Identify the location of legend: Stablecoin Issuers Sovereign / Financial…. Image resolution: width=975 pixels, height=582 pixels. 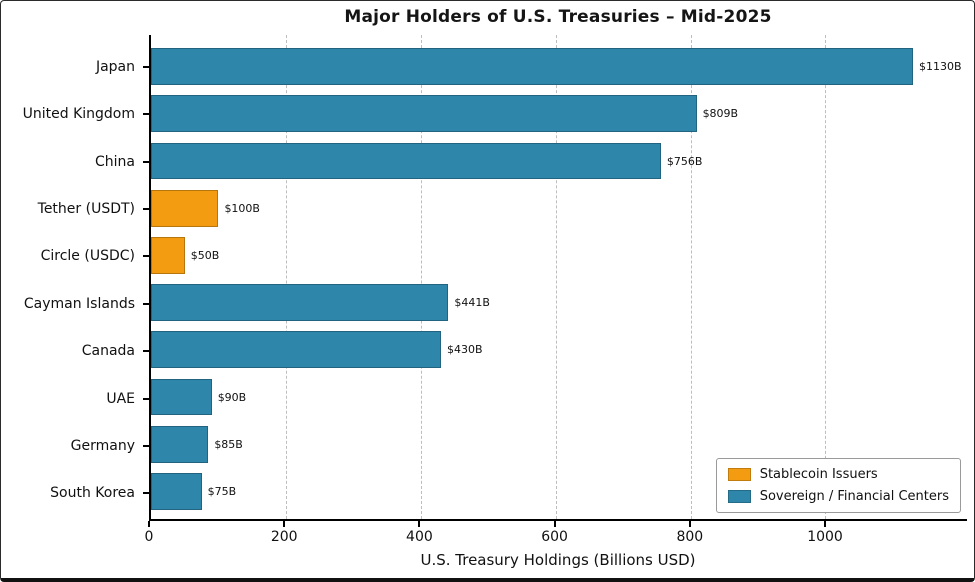
(838, 485).